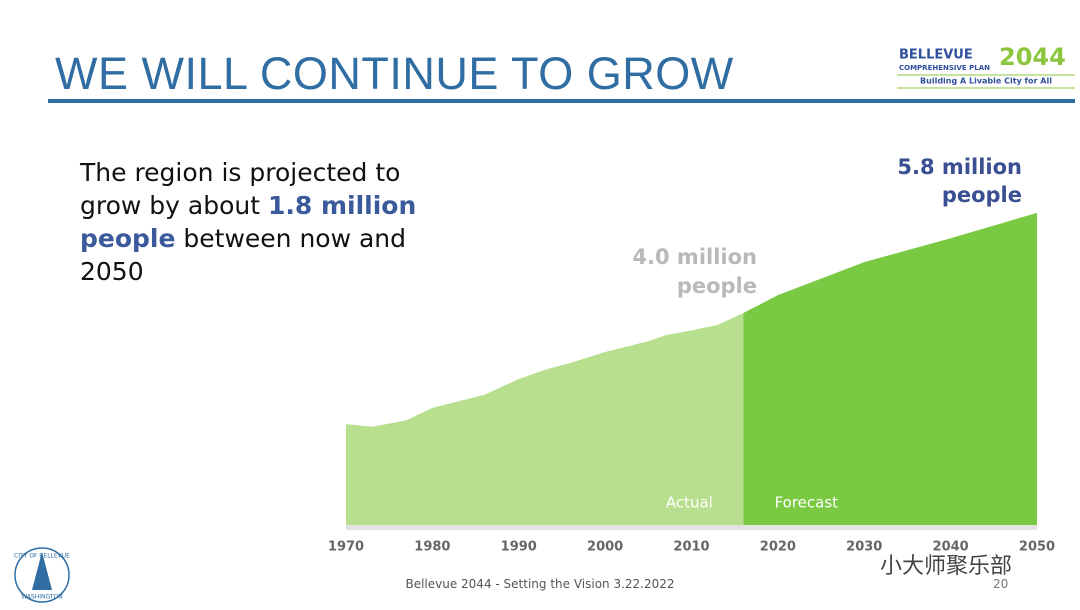 Image resolution: width=1080 pixels, height=610 pixels. What do you see at coordinates (936, 55) in the screenshot?
I see `logo-name: BELLEVUE` at bounding box center [936, 55].